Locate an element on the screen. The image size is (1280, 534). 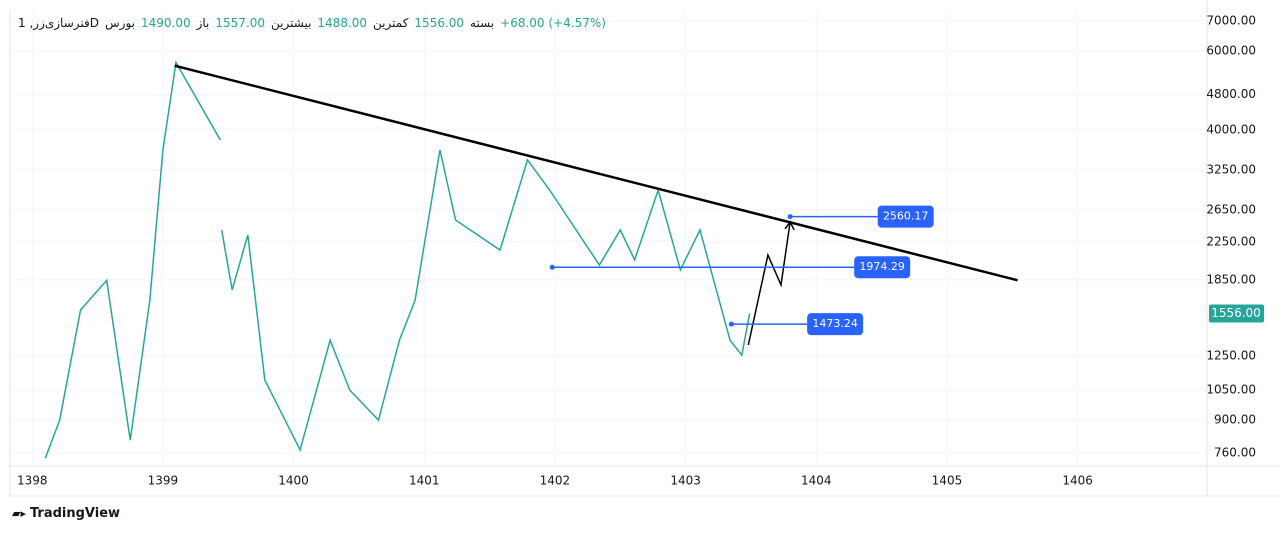
x-tick-label: 1405 is located at coordinates (947, 481).